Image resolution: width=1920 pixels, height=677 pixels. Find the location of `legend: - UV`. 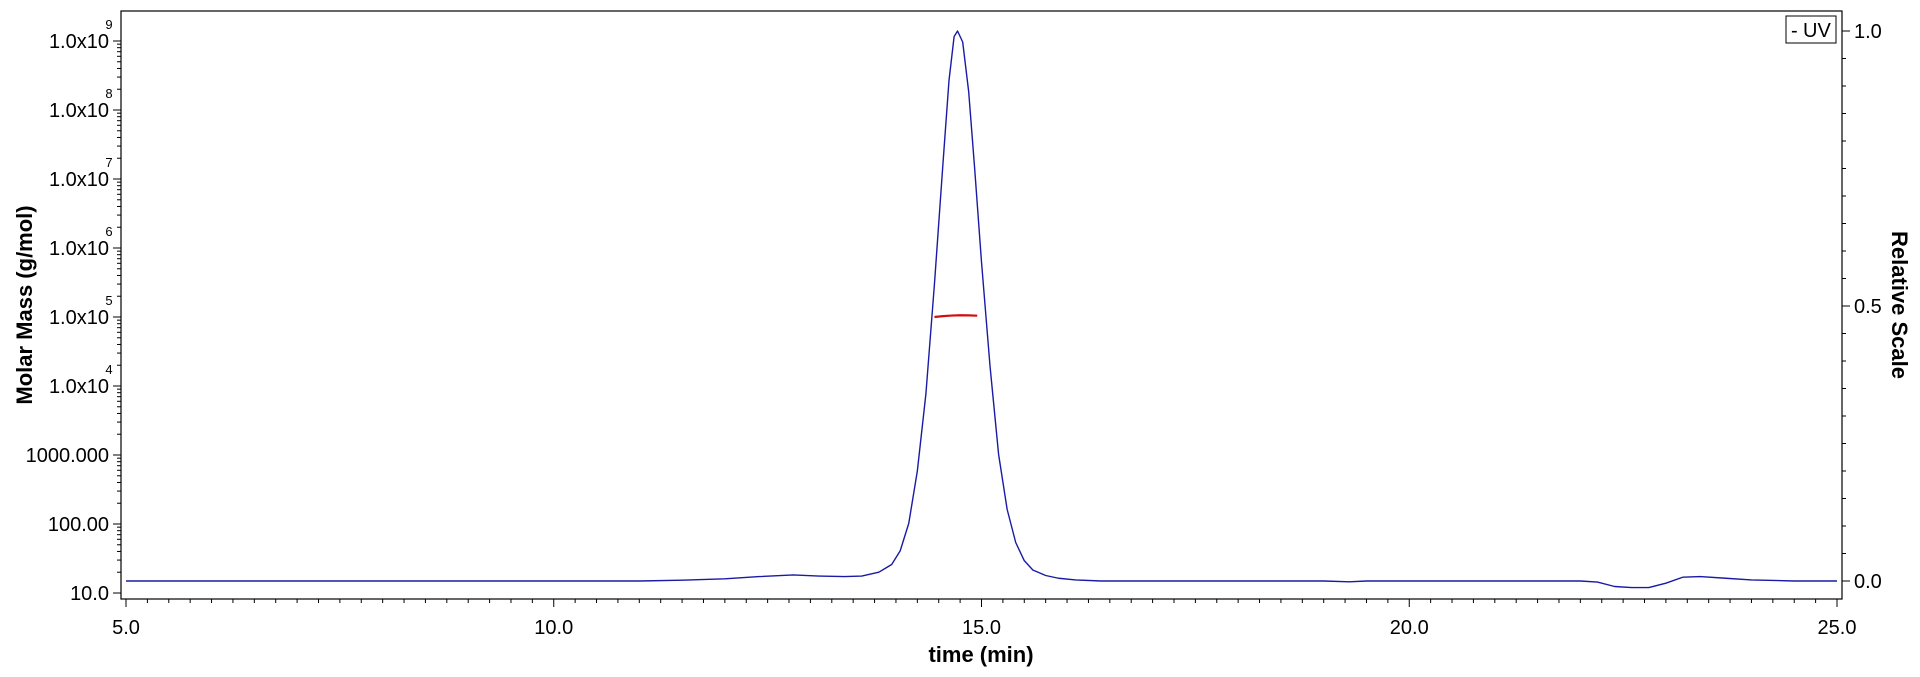

legend: - UV is located at coordinates (1811, 29).